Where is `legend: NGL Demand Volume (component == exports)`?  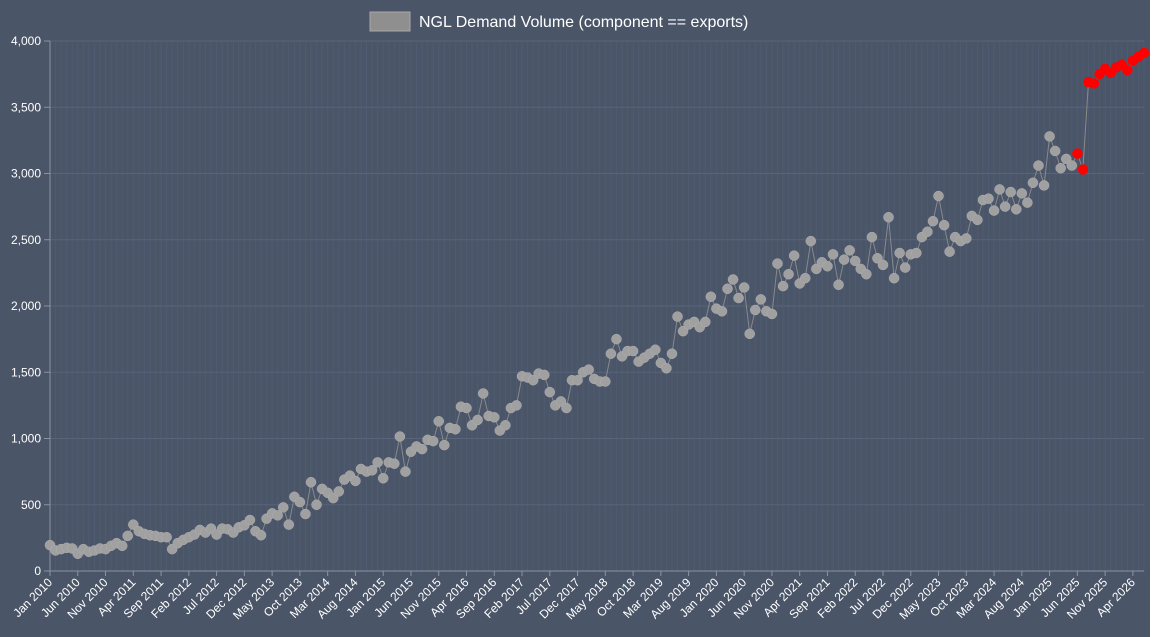 legend: NGL Demand Volume (component == exports) is located at coordinates (558, 21).